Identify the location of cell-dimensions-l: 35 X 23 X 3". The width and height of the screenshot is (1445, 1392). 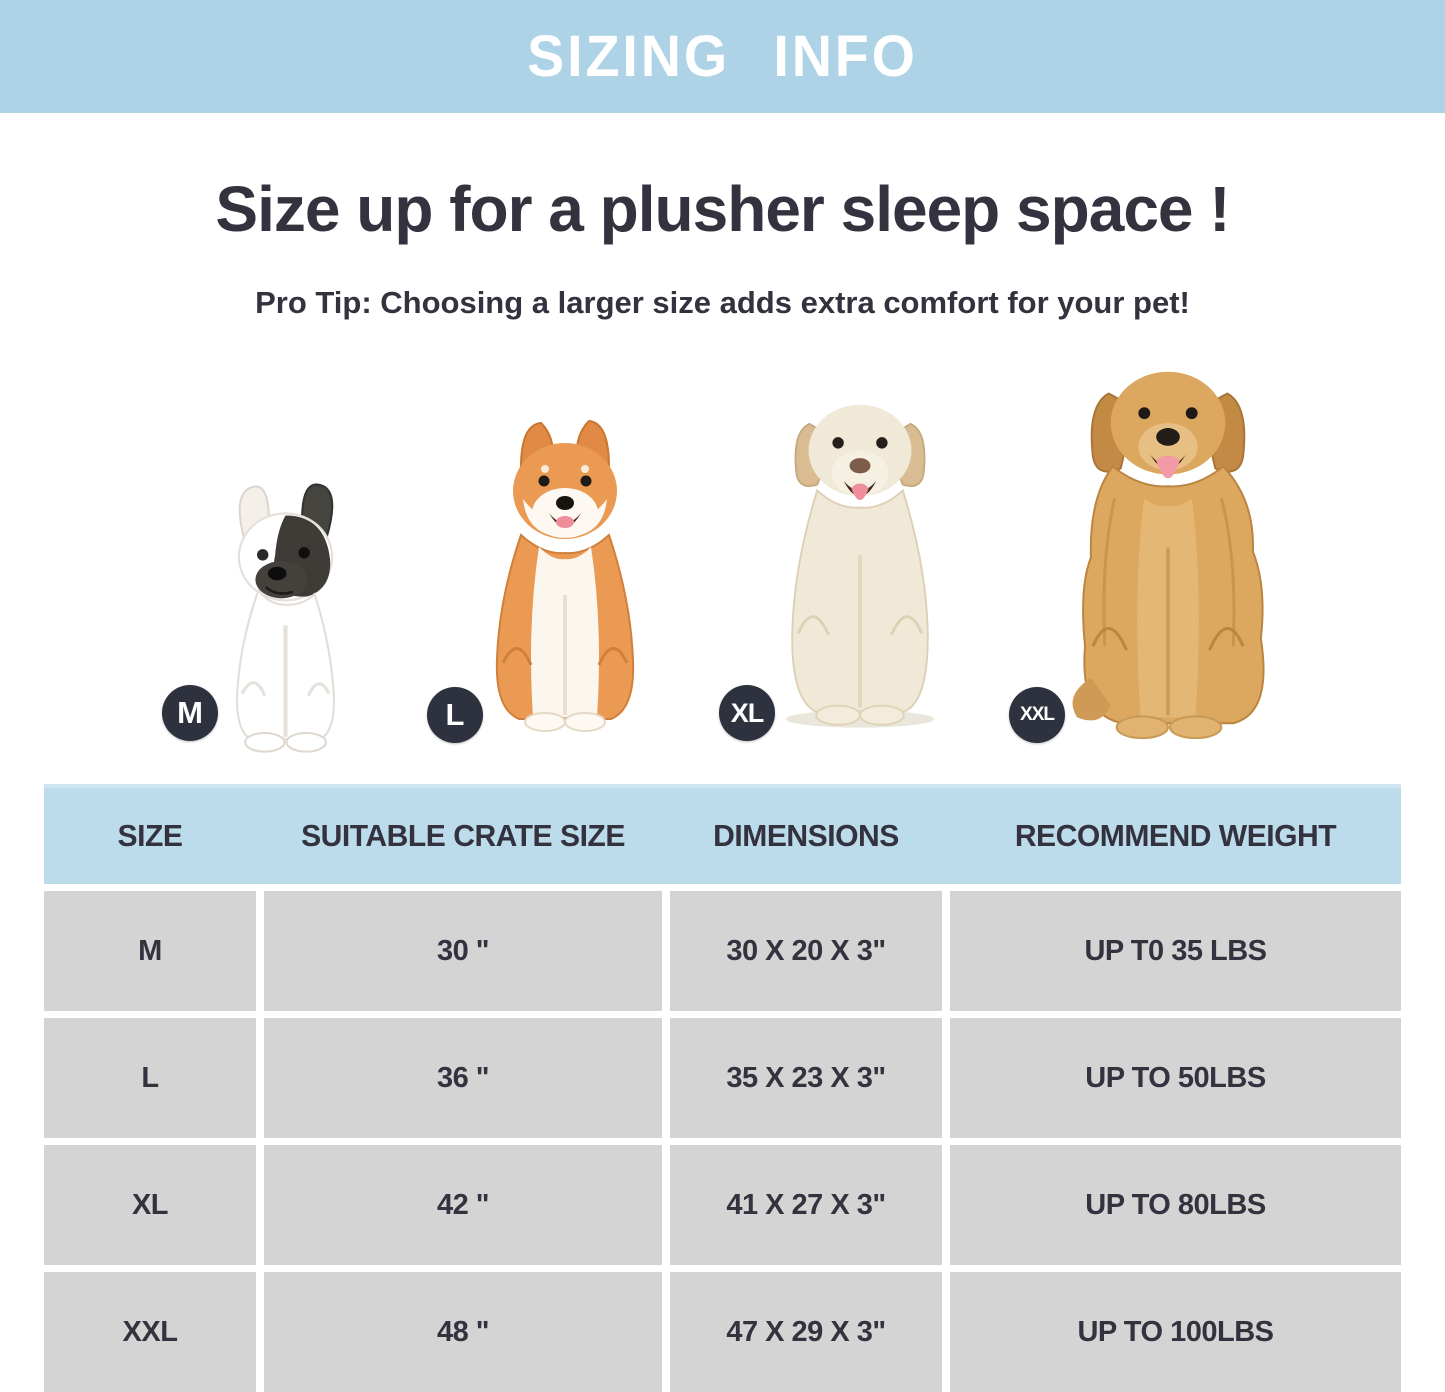
(806, 1078).